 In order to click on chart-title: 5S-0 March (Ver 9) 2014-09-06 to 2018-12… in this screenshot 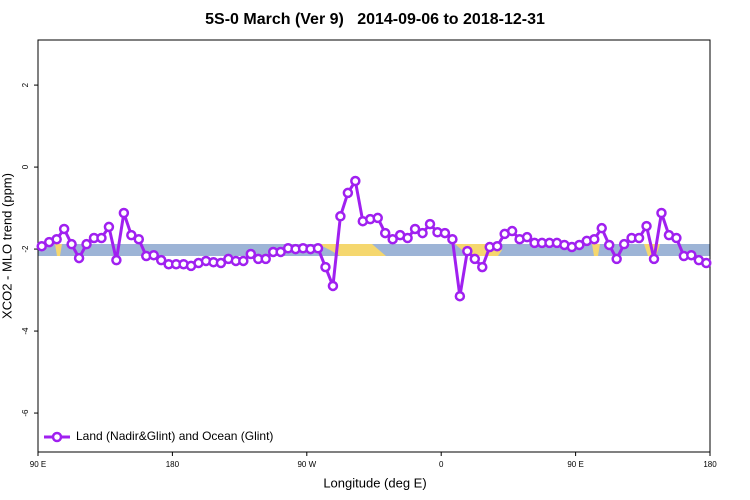, I will do `click(375, 19)`.